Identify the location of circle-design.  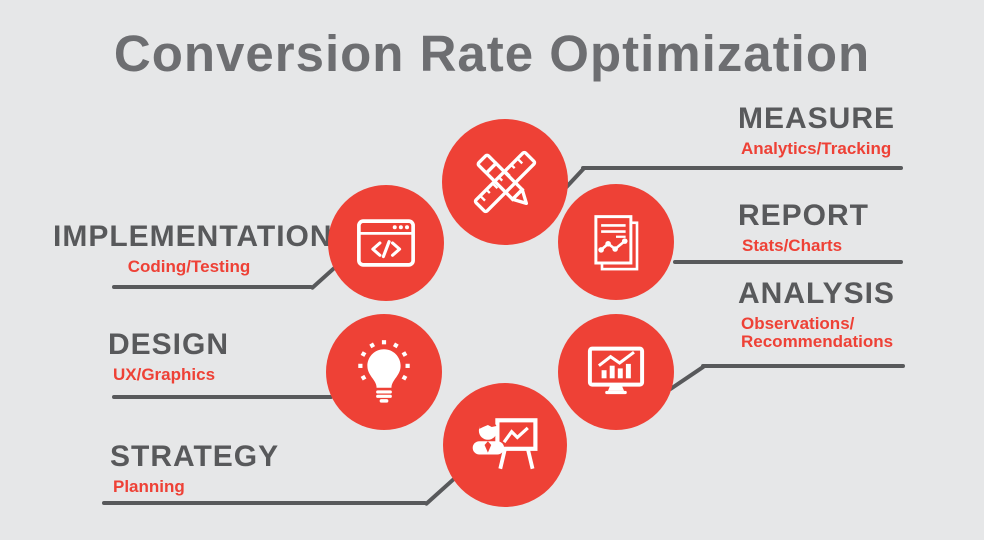
(384, 372).